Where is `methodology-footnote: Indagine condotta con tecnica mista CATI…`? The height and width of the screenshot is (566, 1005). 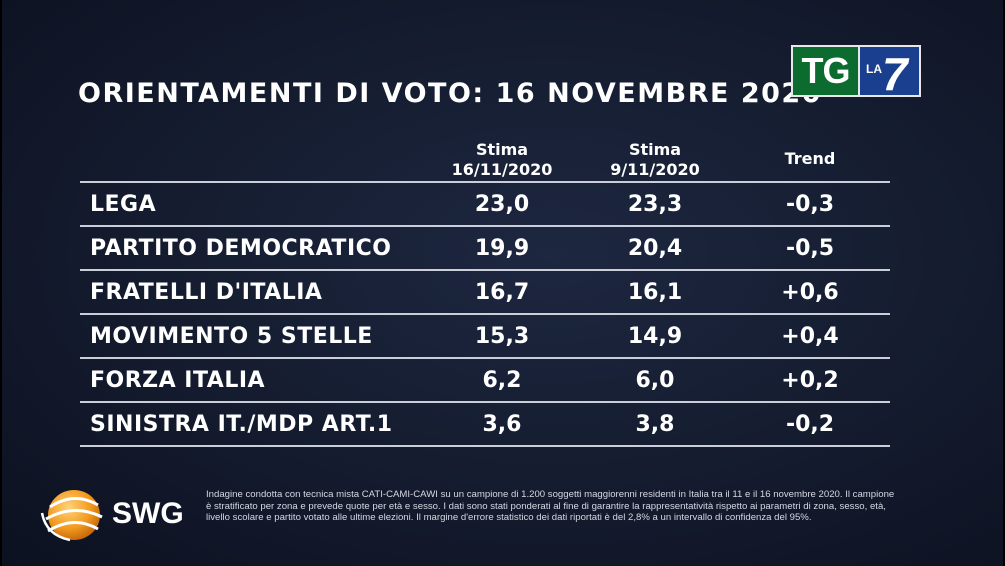 methodology-footnote: Indagine condotta con tecnica mista CATI… is located at coordinates (550, 506).